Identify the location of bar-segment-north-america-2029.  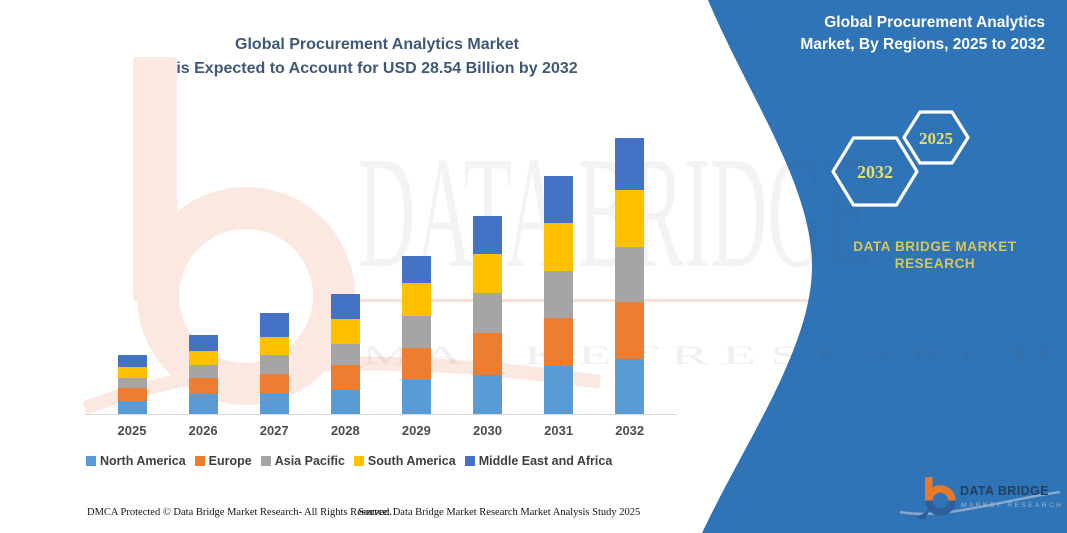
(416, 397).